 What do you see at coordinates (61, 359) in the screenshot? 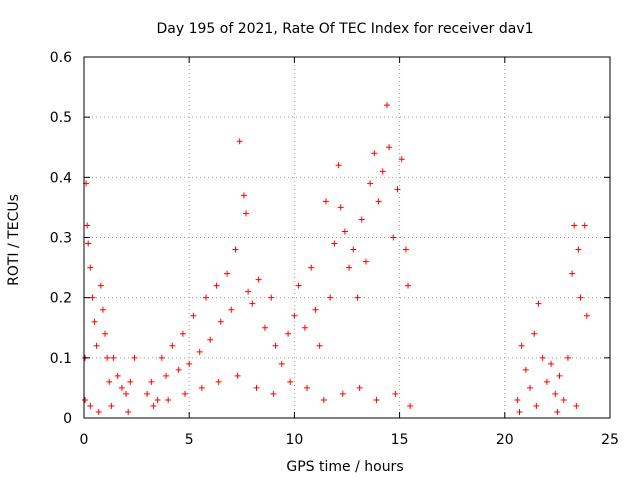
I see `y-tick-label: 0.1` at bounding box center [61, 359].